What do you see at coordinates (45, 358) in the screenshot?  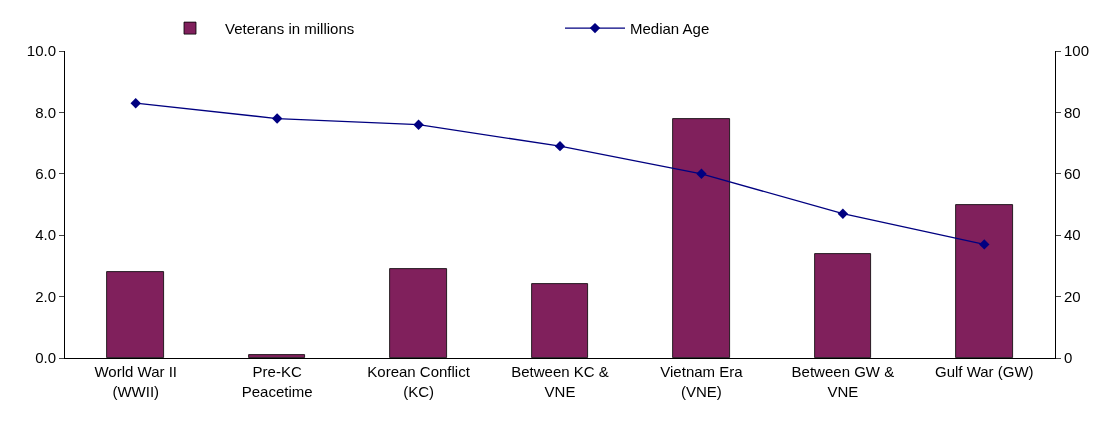 I see `y-tick-label: 0.0` at bounding box center [45, 358].